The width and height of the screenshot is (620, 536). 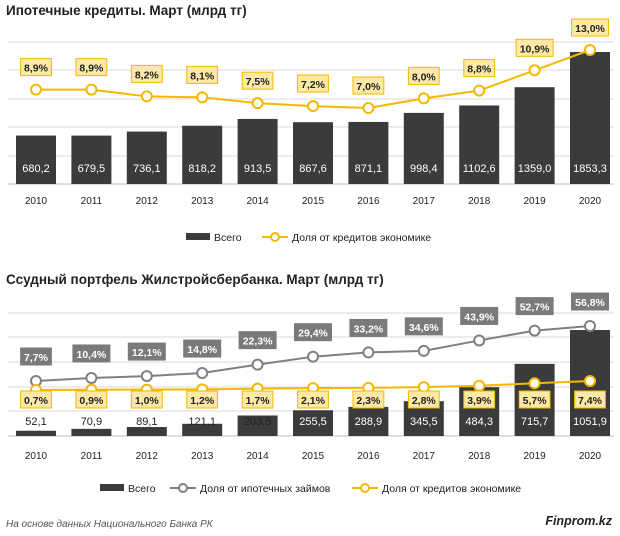 I want to click on chart1-x-tick-2012: 2012, so click(x=147, y=201).